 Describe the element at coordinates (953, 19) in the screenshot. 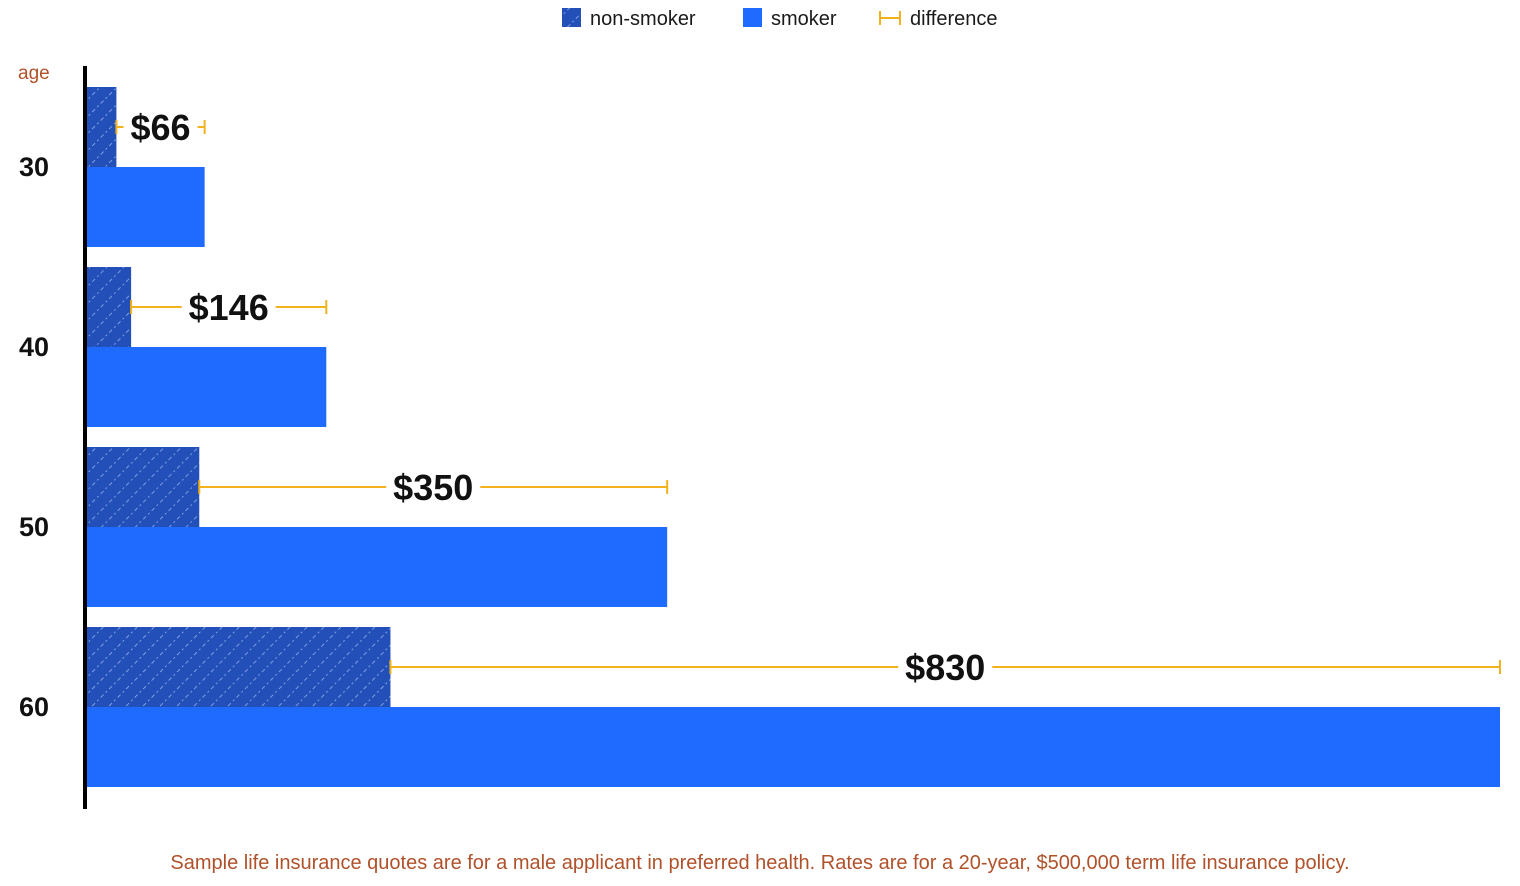

I see `legend-label-difference: difference` at that location.